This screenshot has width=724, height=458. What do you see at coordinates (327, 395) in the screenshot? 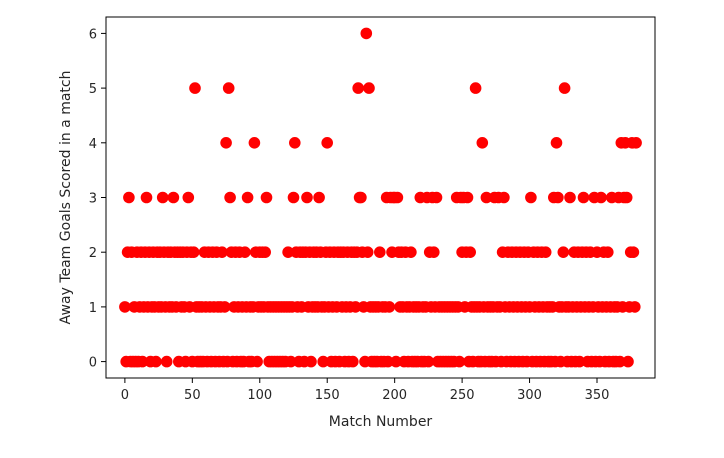
I see `x-tick-label: 150` at bounding box center [327, 395].